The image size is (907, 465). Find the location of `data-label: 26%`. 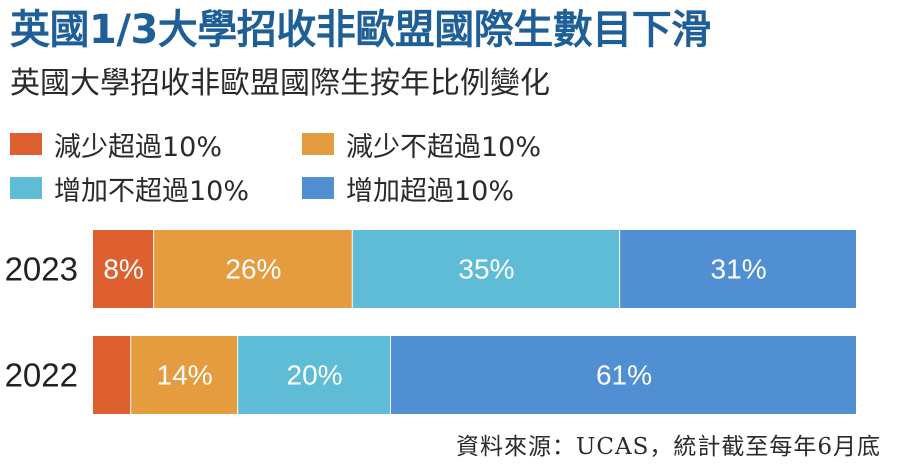

data-label: 26% is located at coordinates (253, 269).